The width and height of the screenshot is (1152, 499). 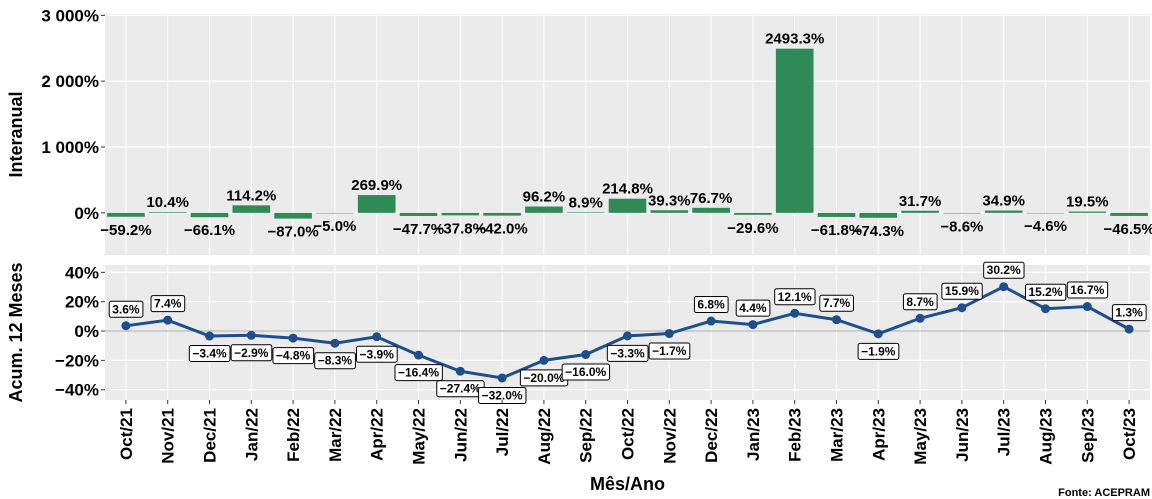 I want to click on x-tick-label: Jul/23, so click(x=1004, y=432).